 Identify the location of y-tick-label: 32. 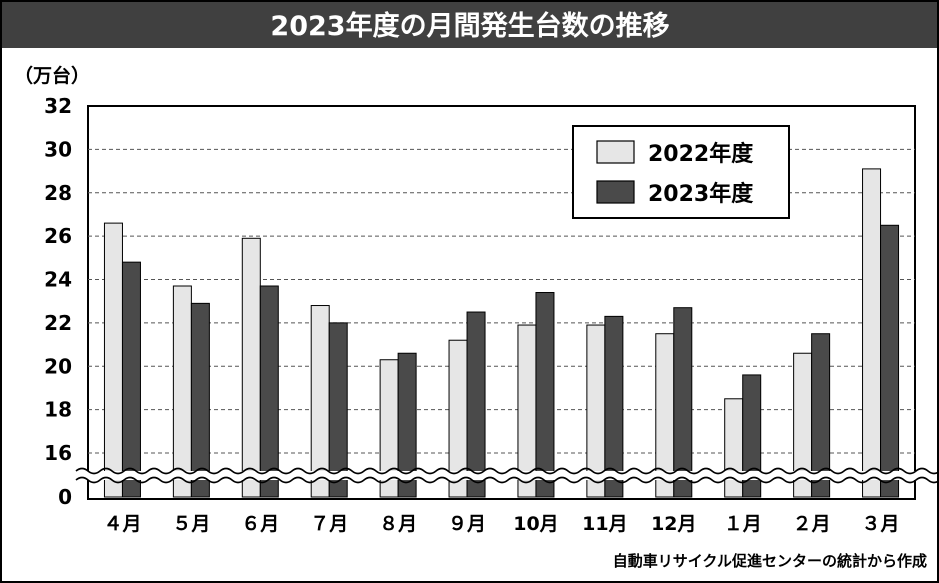
(58, 106).